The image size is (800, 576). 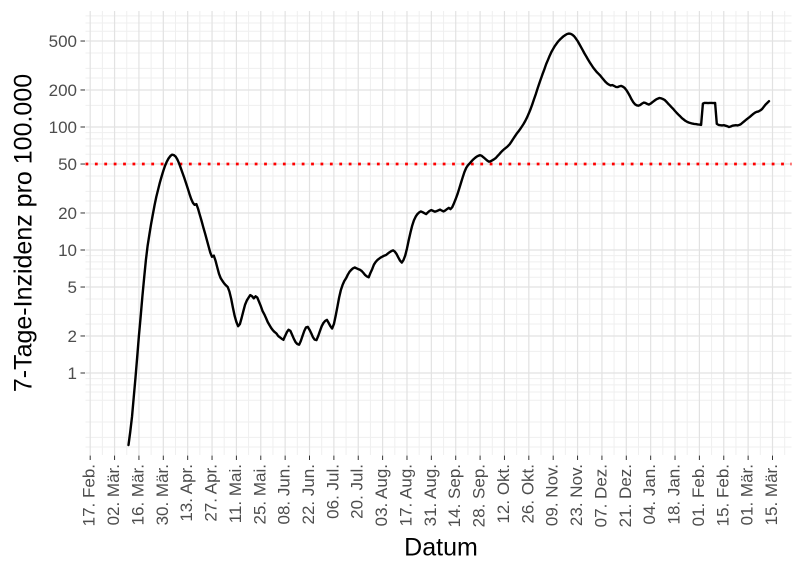 I want to click on y-axis-labels: 1 2 5 10 20 50 100 200 500, so click(x=63, y=207).